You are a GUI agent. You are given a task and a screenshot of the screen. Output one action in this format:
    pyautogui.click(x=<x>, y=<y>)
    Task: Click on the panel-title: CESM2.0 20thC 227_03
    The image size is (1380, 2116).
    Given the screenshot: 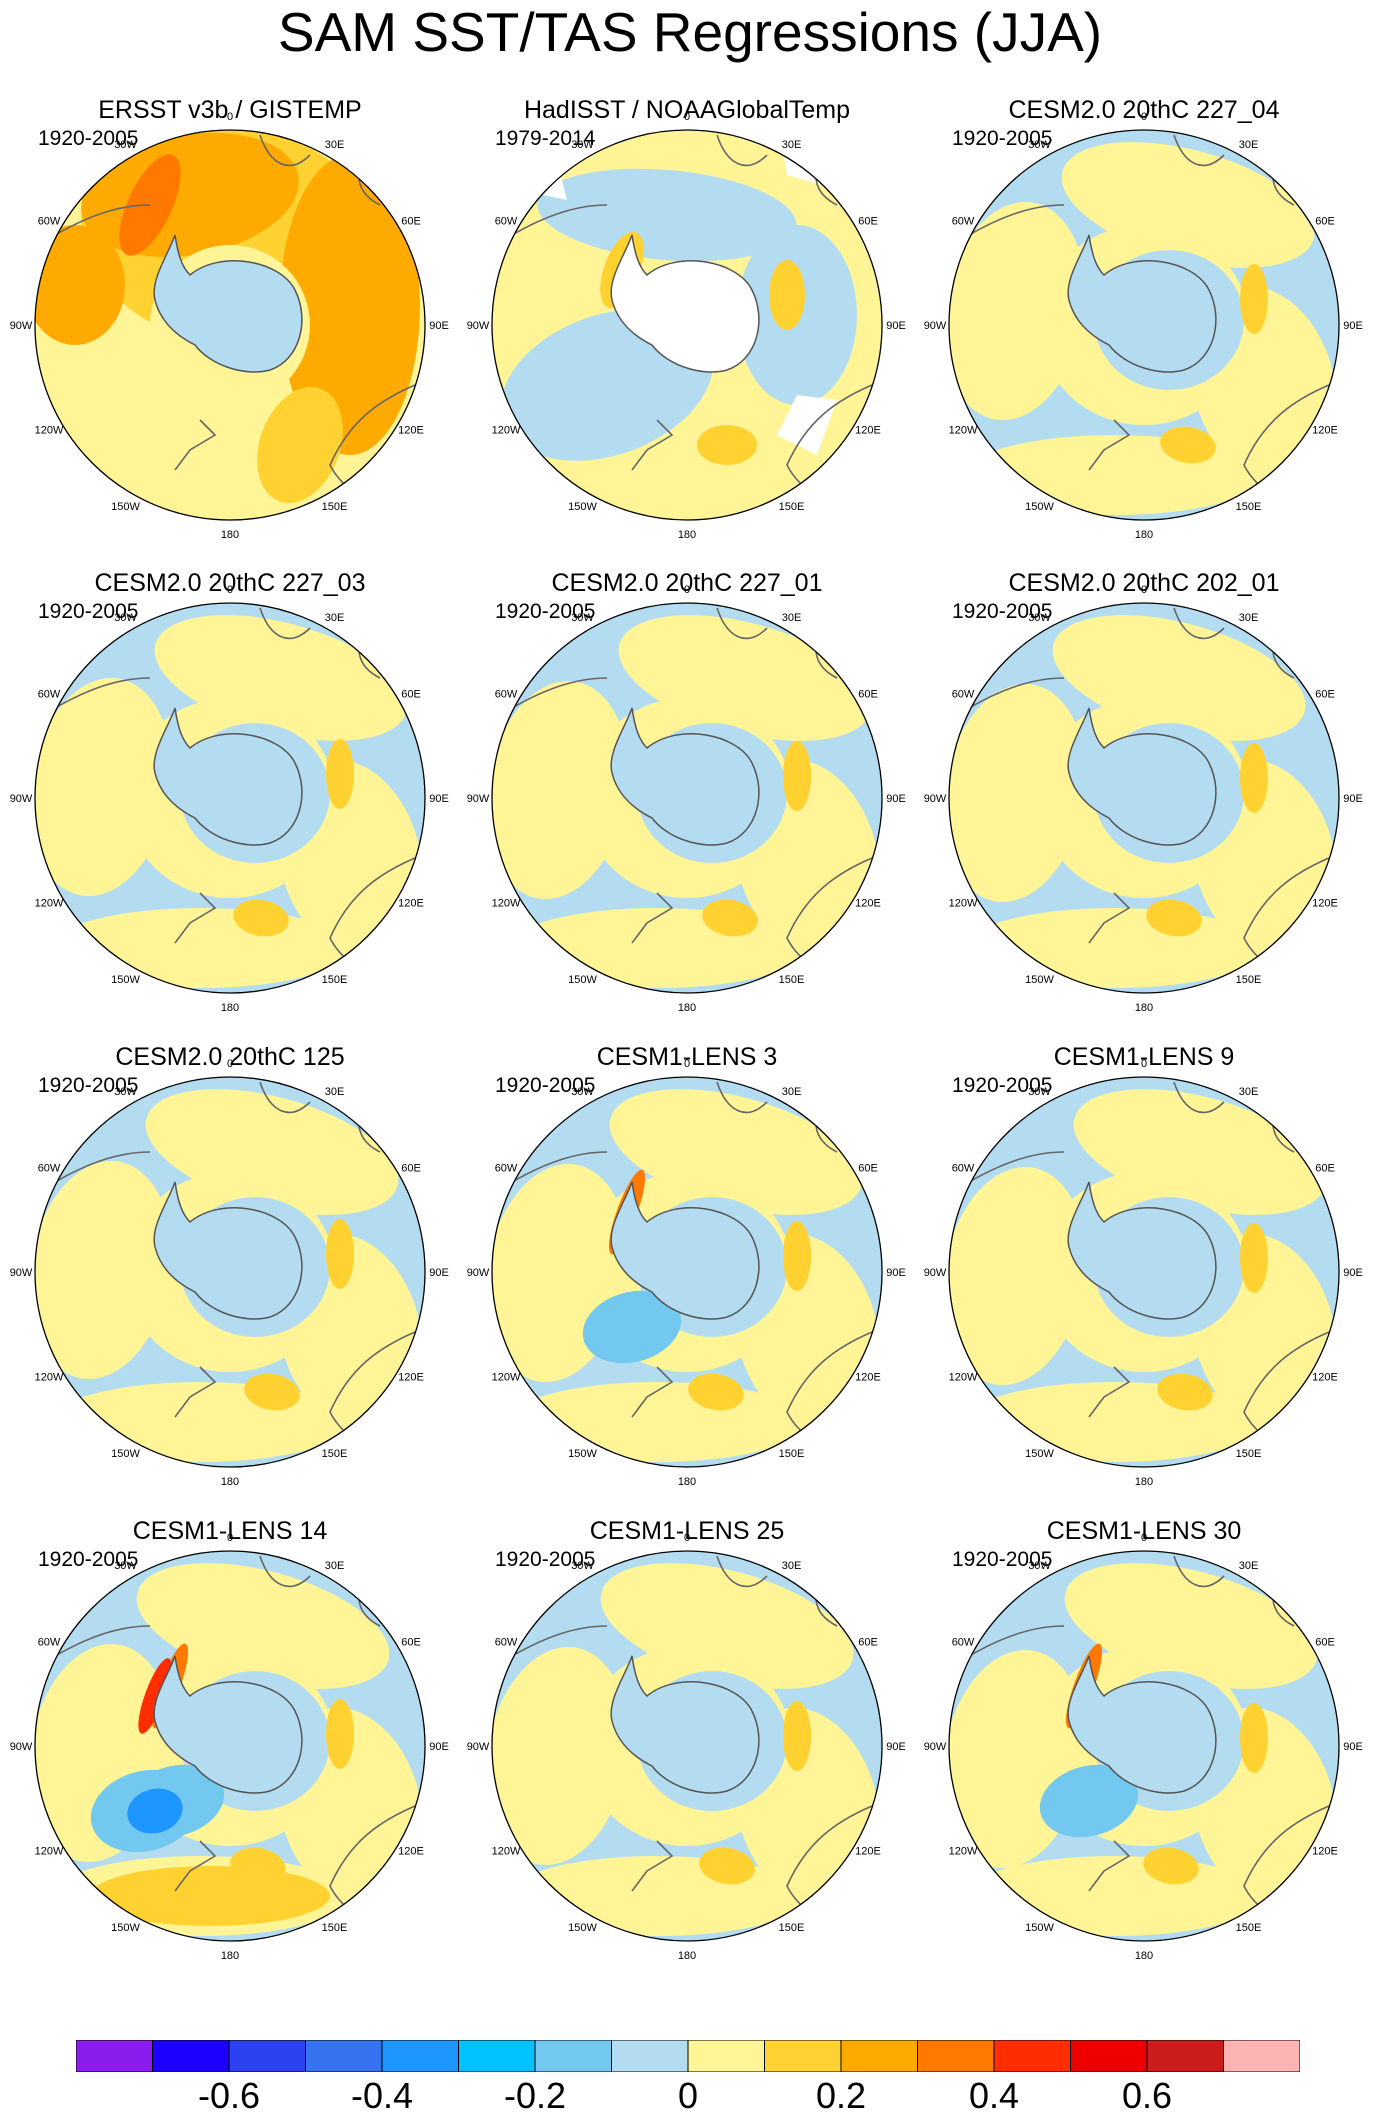 What is the action you would take?
    pyautogui.click(x=230, y=583)
    